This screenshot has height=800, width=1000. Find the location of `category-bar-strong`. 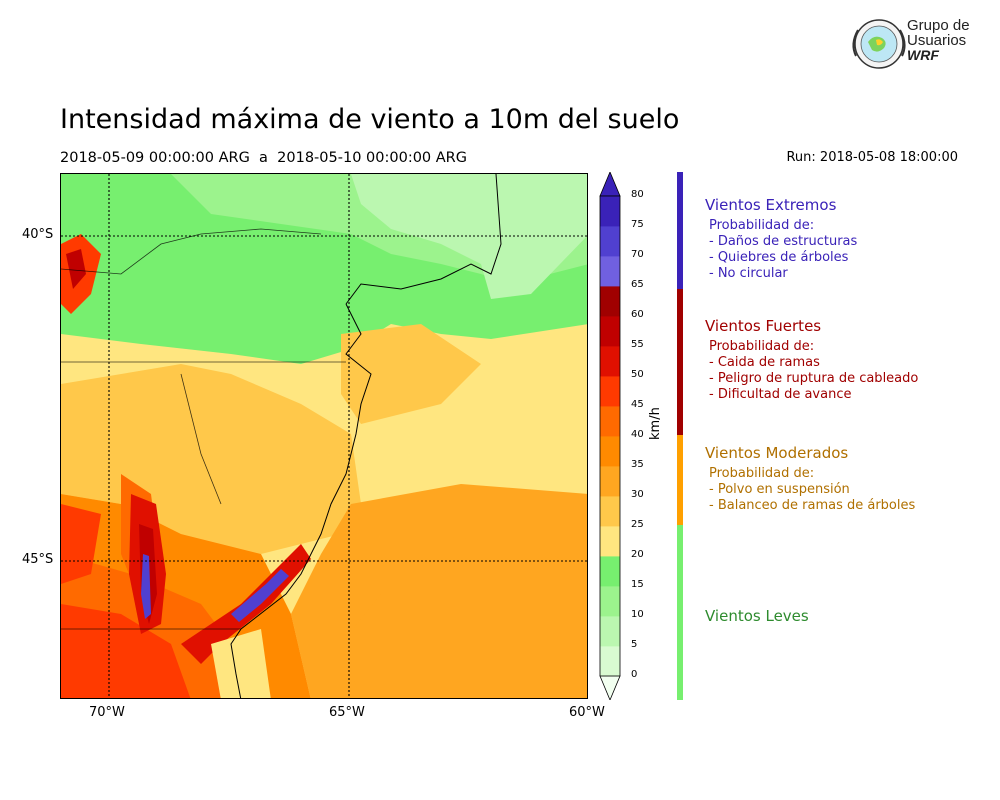

category-bar-strong is located at coordinates (680, 362).